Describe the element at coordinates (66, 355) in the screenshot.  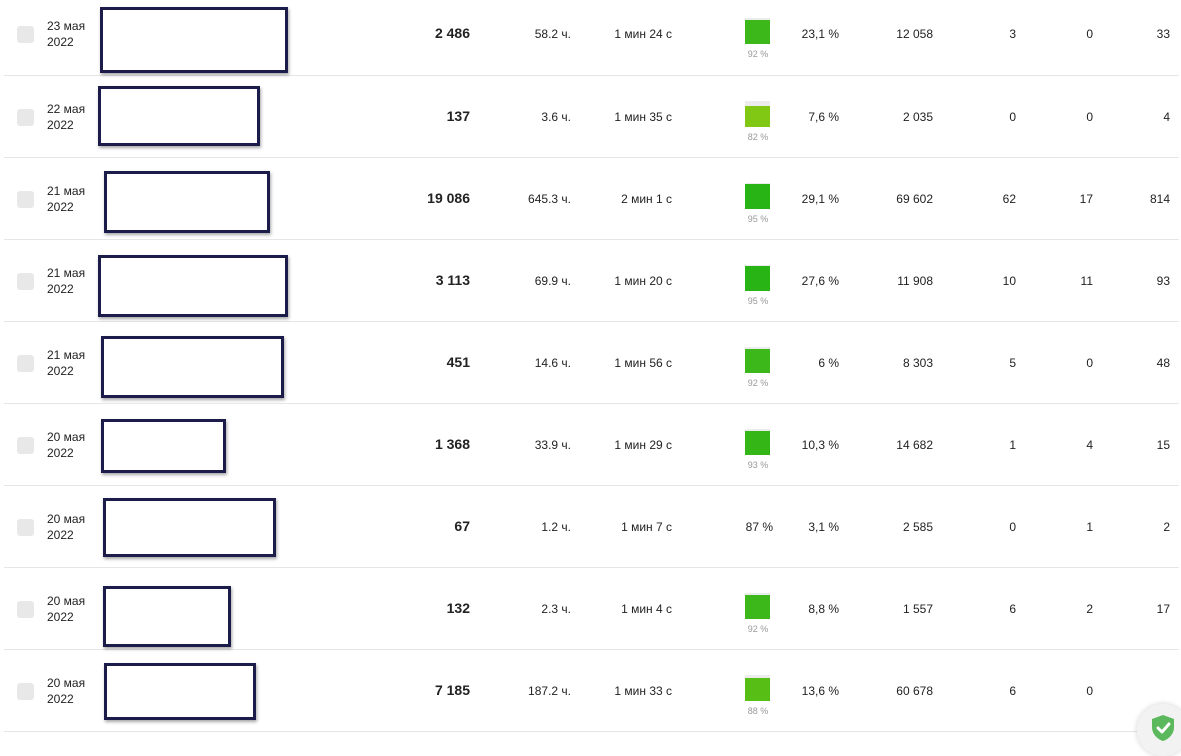
I see `date-day: 21 мая` at that location.